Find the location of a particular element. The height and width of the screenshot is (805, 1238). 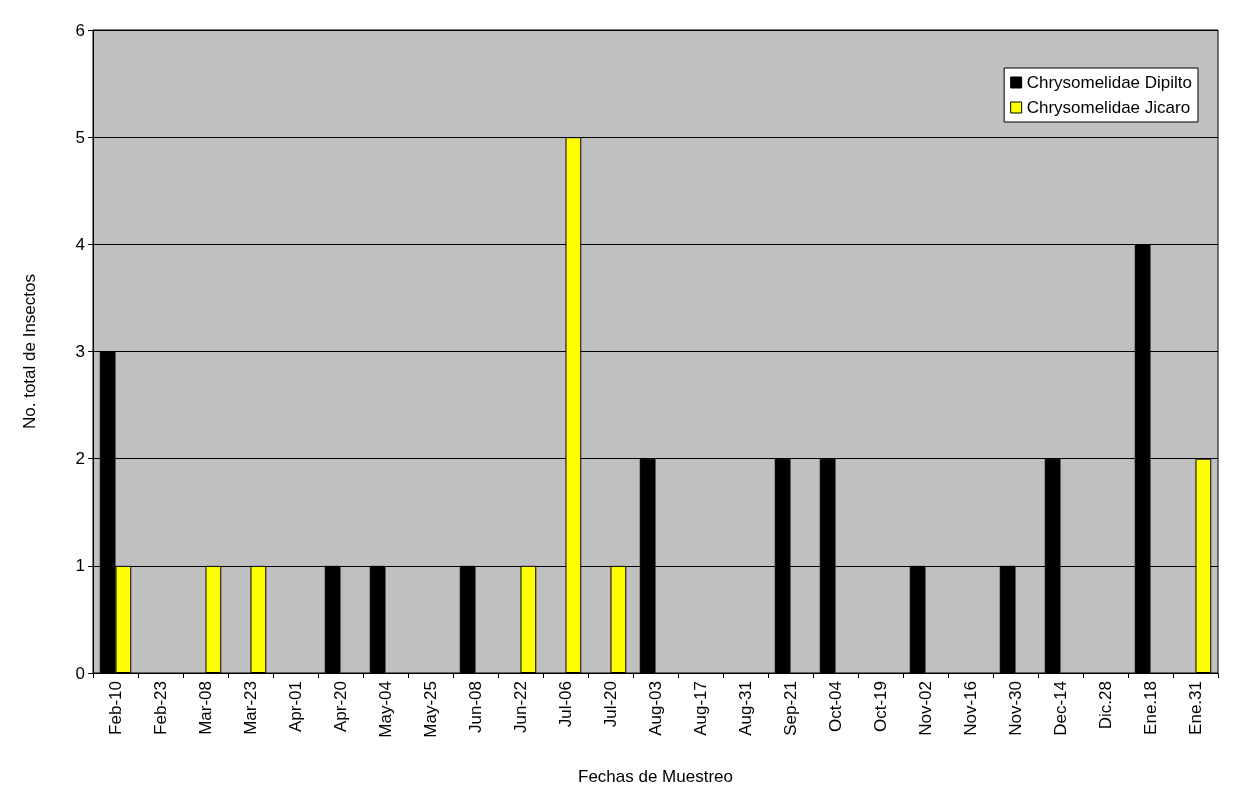

y-tick-label: 2 is located at coordinates (80, 459).